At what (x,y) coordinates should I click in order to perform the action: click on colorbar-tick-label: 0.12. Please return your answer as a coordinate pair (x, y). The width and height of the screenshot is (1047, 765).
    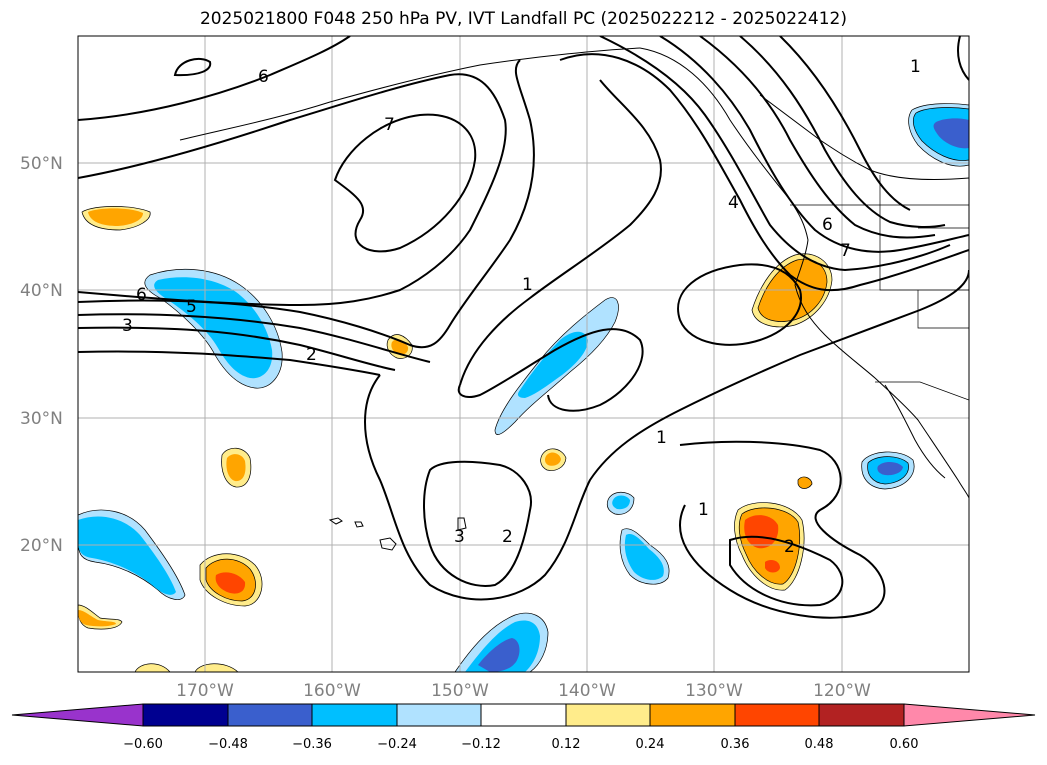
    Looking at the image, I should click on (566, 744).